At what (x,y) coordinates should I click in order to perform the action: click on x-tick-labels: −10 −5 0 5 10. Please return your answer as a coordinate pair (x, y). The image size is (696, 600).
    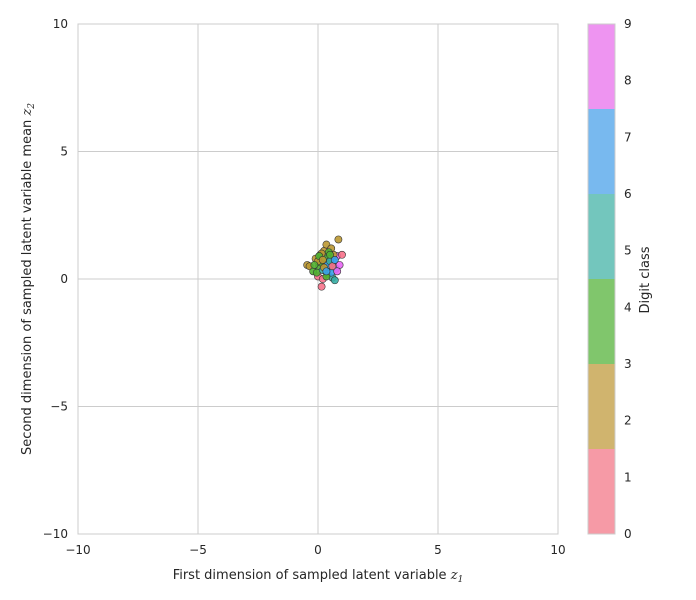
    Looking at the image, I should click on (315, 550).